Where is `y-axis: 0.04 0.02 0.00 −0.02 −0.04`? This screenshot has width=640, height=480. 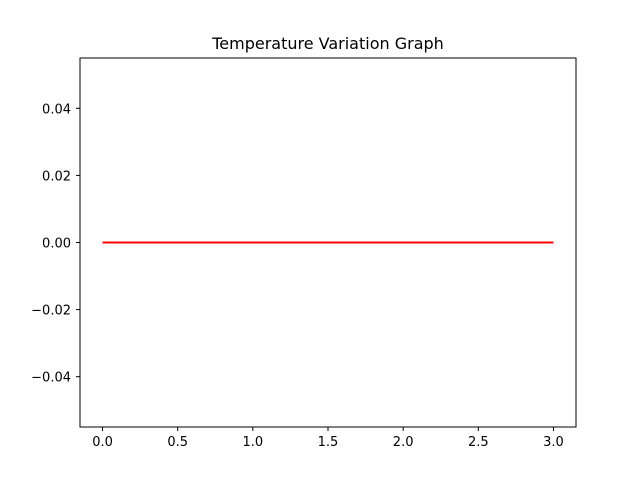
y-axis: 0.04 0.02 0.00 −0.02 −0.04 is located at coordinates (55, 244).